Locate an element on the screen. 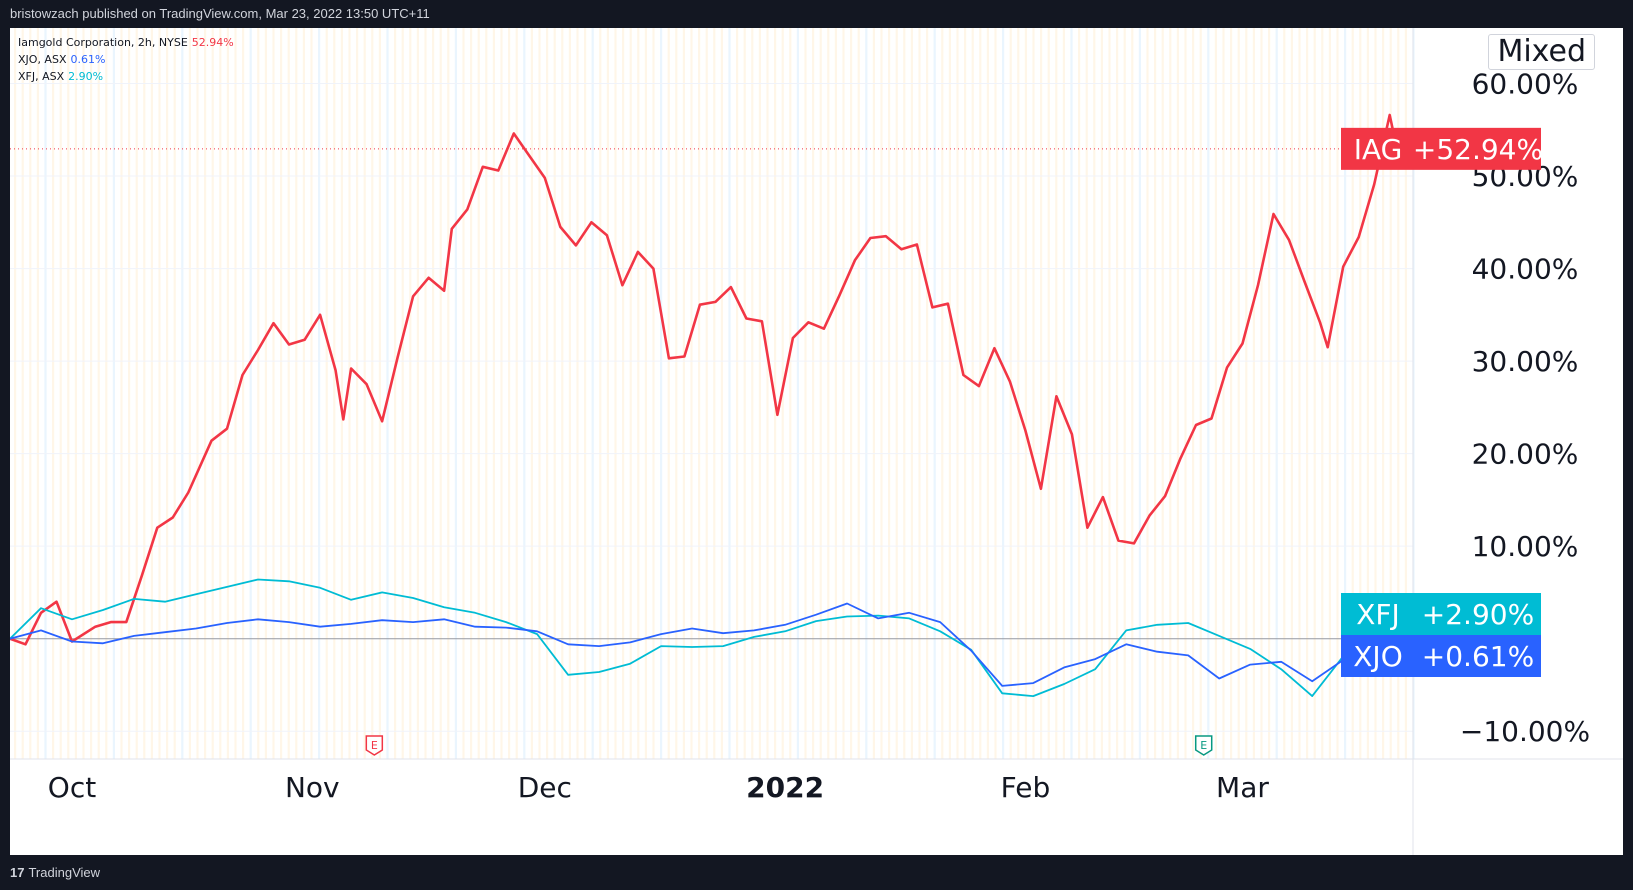 This screenshot has height=890, width=1633. legend-entry-xjo: XJO, ASX 0.61% is located at coordinates (126, 59).